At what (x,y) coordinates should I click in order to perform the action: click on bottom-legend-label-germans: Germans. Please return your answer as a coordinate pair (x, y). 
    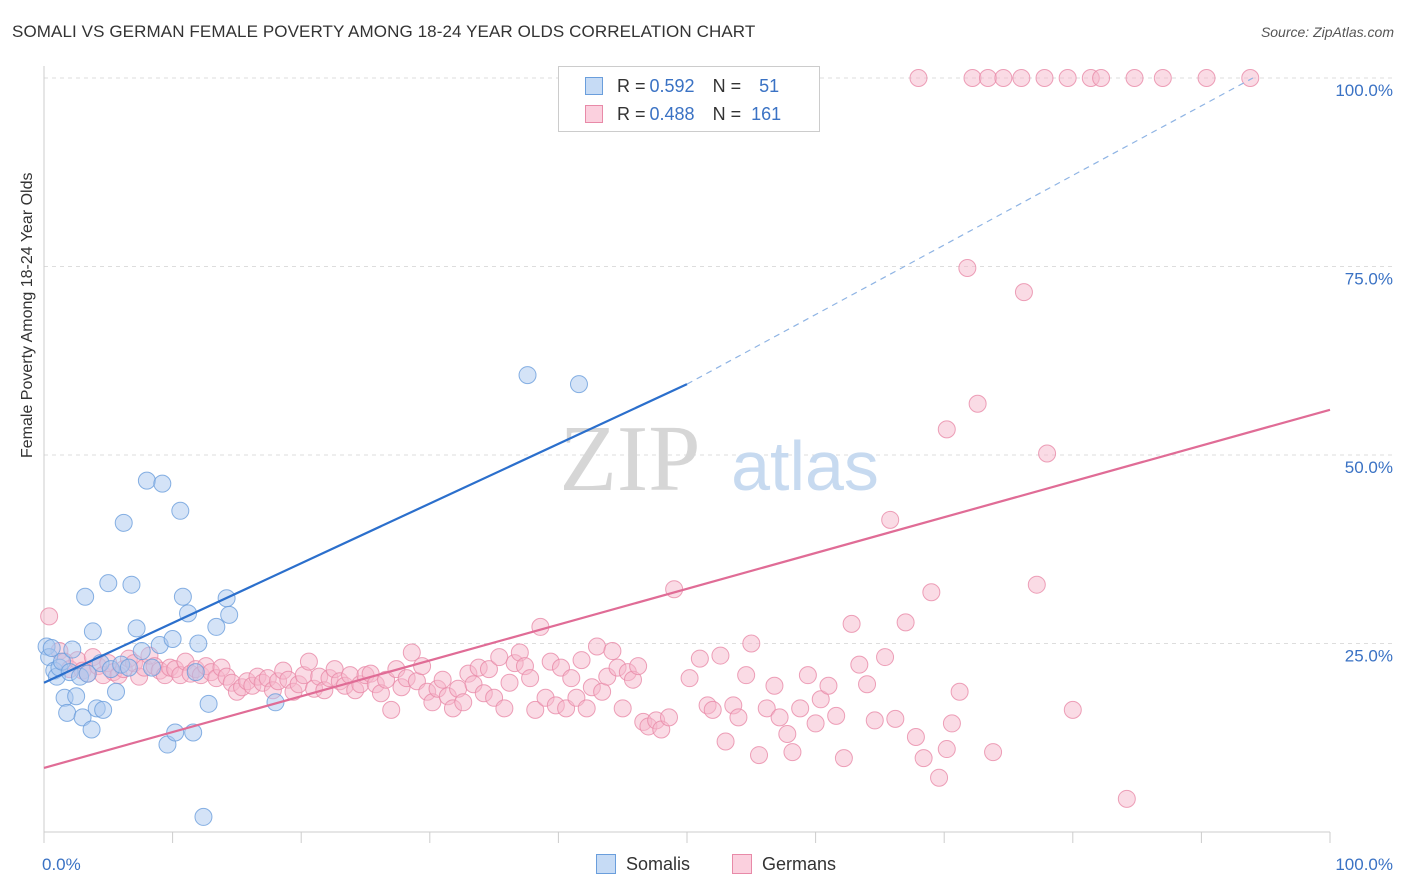
    Looking at the image, I should click on (799, 863).